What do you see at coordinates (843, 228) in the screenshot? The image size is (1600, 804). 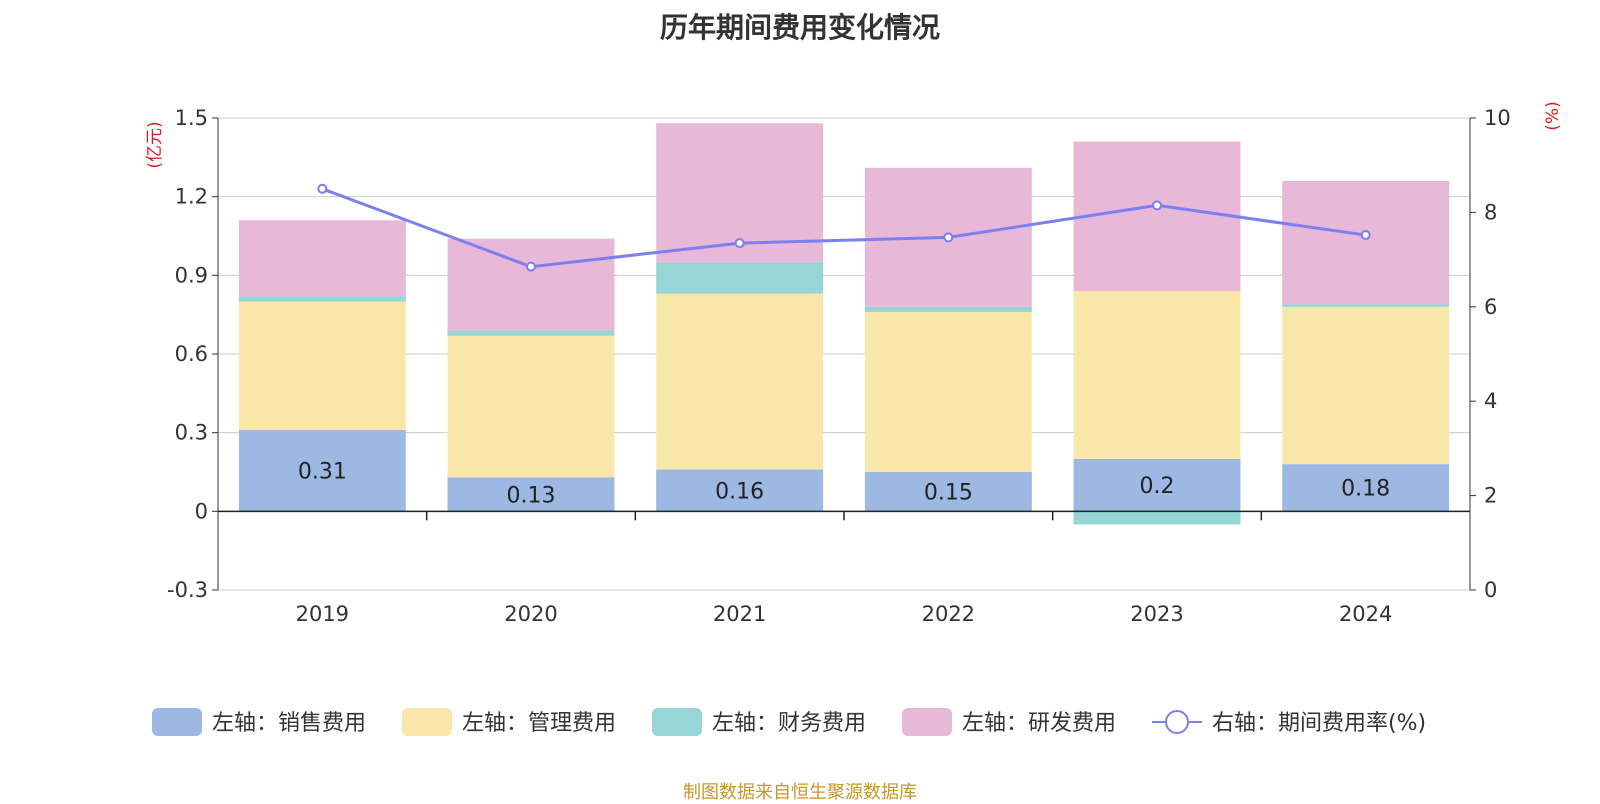 I see `rate-line` at bounding box center [843, 228].